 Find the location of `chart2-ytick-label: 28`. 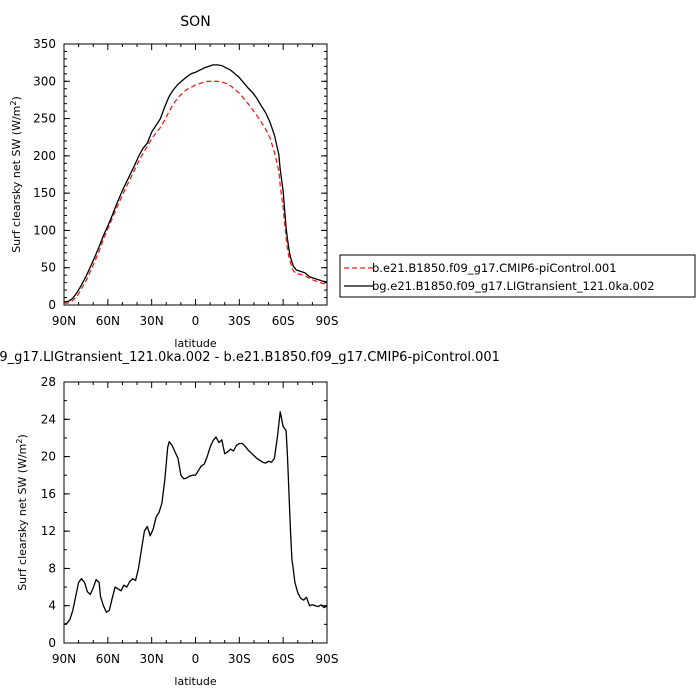

chart2-ytick-label: 28 is located at coordinates (48, 382).